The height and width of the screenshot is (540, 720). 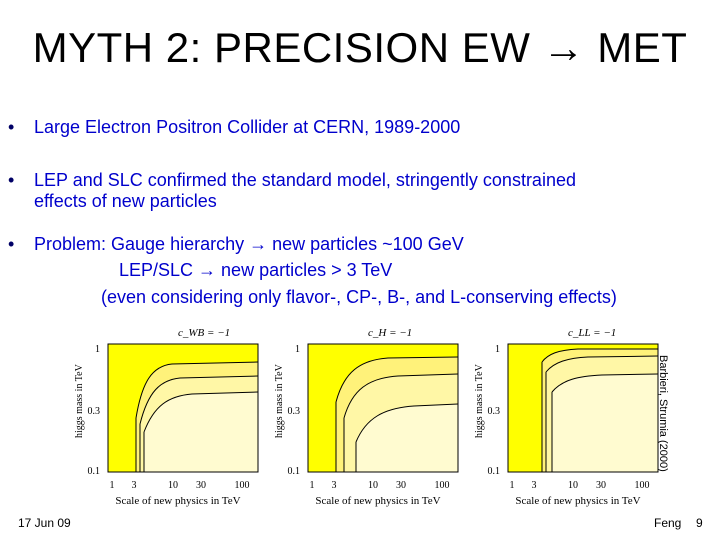 I want to click on footer-date: 17 Jun 09, so click(x=44, y=523).